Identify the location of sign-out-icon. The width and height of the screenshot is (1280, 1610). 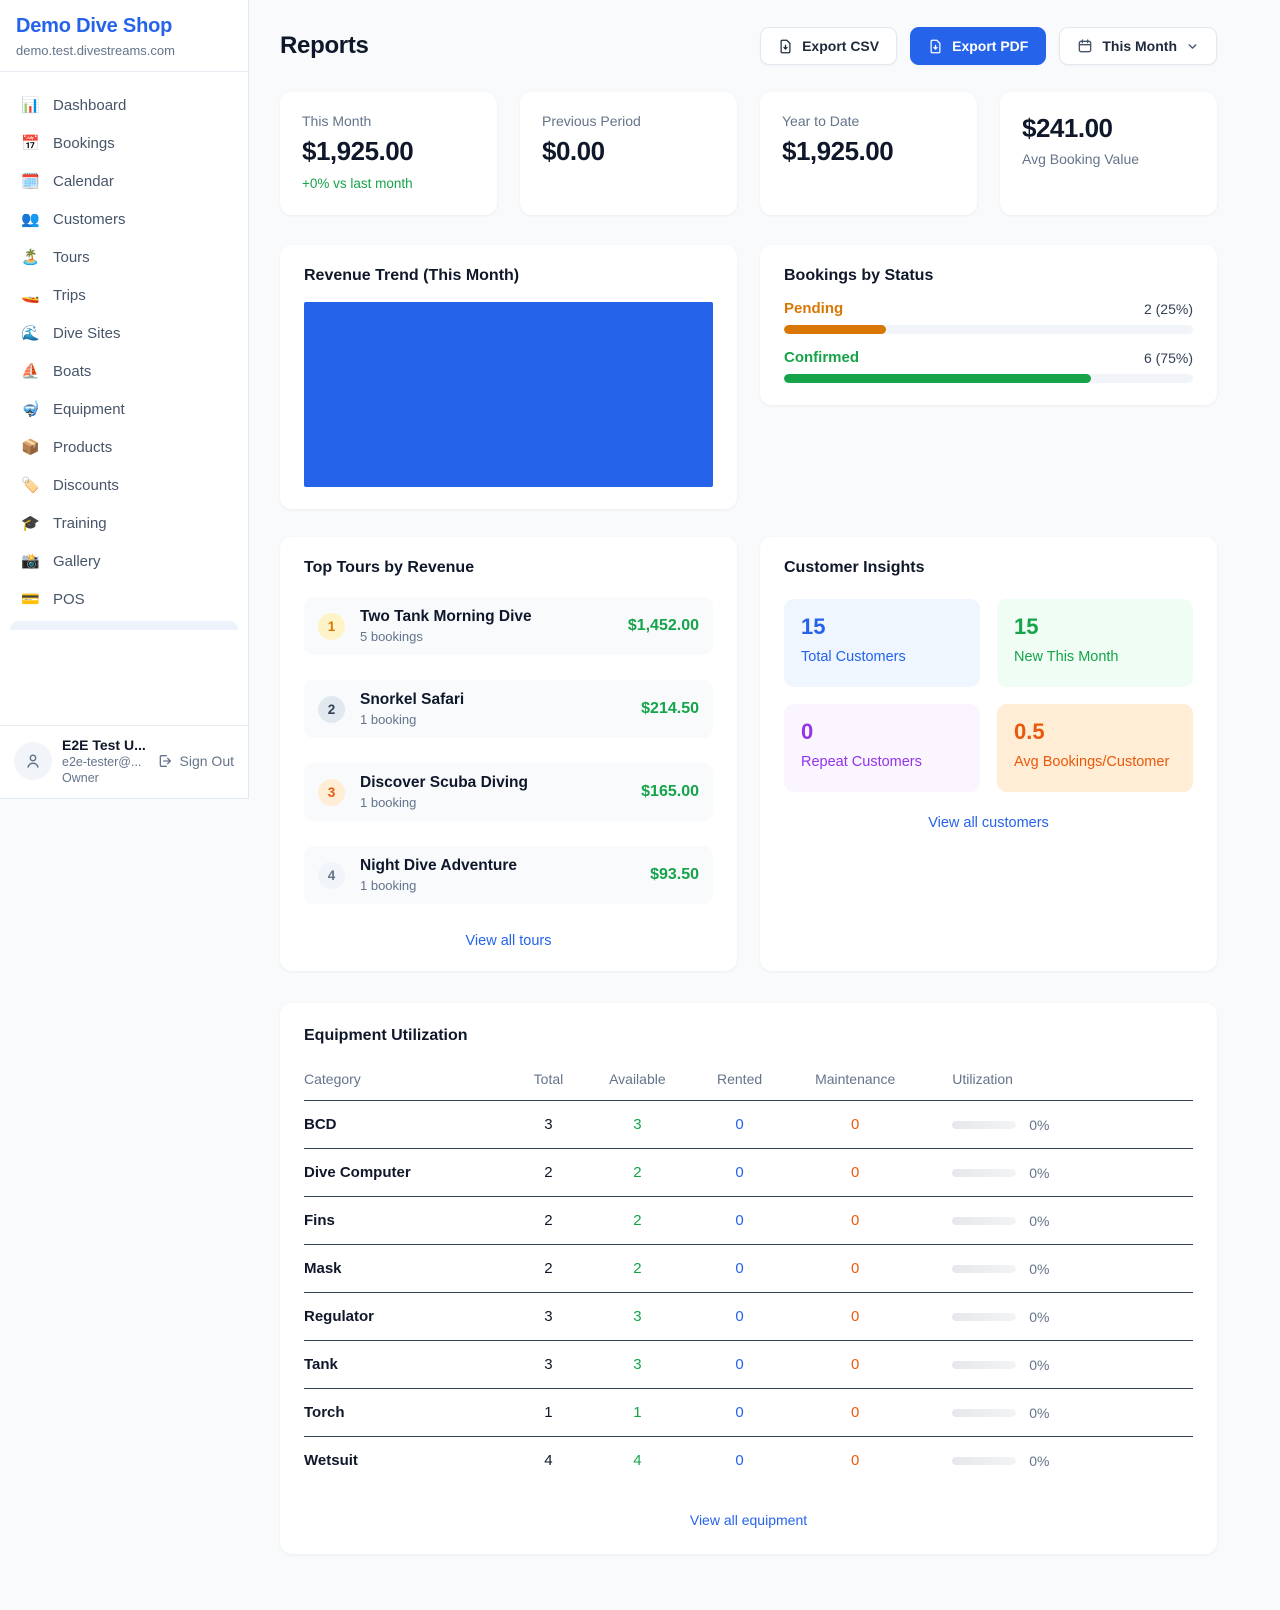
(165, 761).